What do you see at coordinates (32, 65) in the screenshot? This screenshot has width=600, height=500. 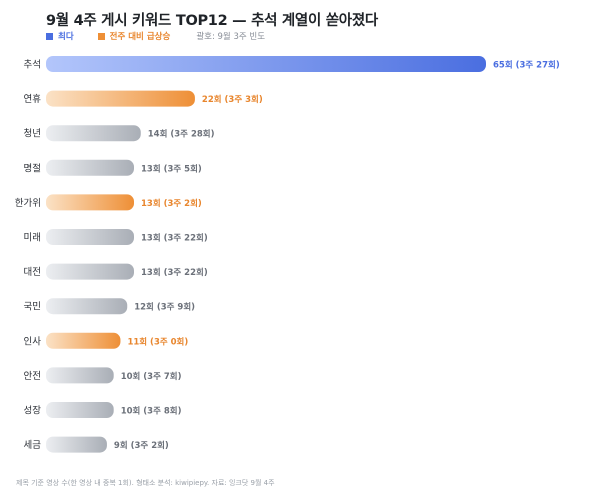 I see `category-label: 추석` at bounding box center [32, 65].